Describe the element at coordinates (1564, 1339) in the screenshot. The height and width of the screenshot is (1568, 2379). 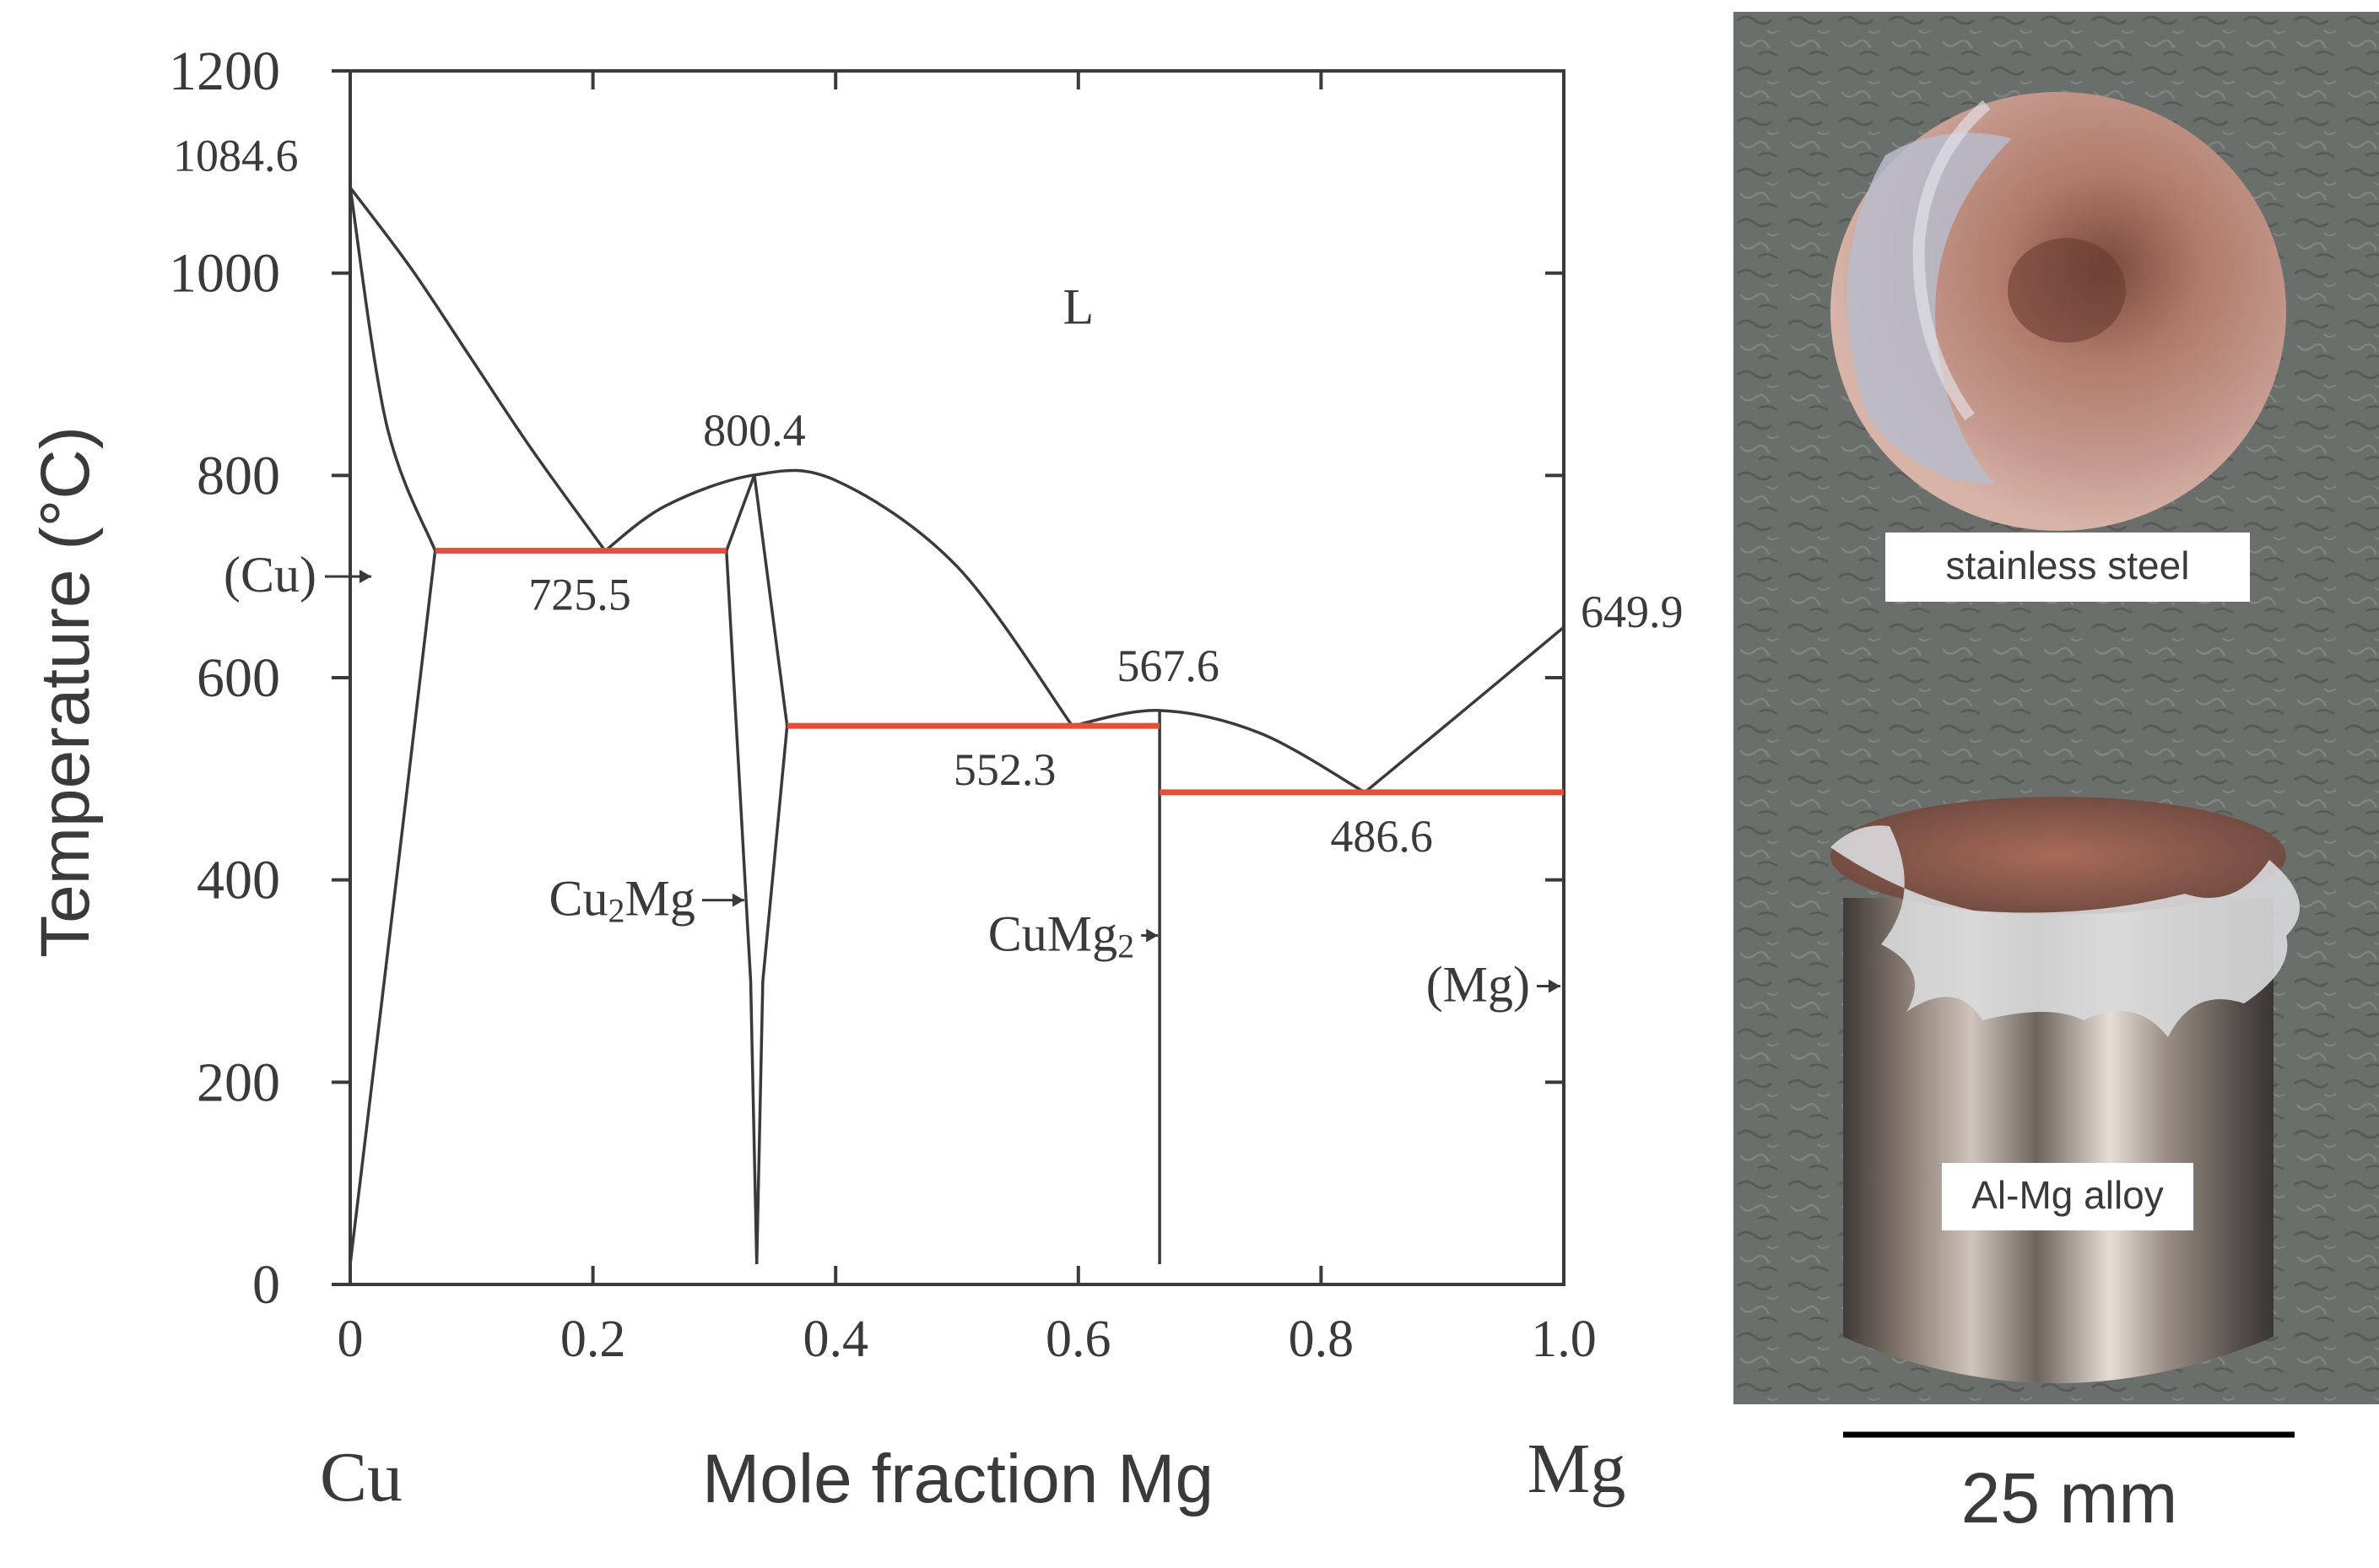
I see `x-tick-label: 1.0` at that location.